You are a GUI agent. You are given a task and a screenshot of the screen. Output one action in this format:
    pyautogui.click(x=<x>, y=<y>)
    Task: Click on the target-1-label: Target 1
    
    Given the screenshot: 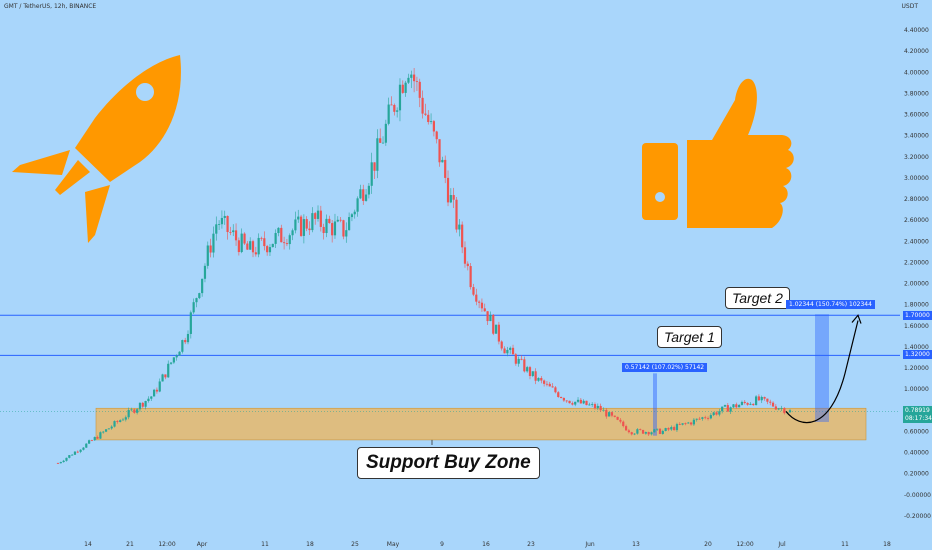 What is the action you would take?
    pyautogui.click(x=689, y=337)
    